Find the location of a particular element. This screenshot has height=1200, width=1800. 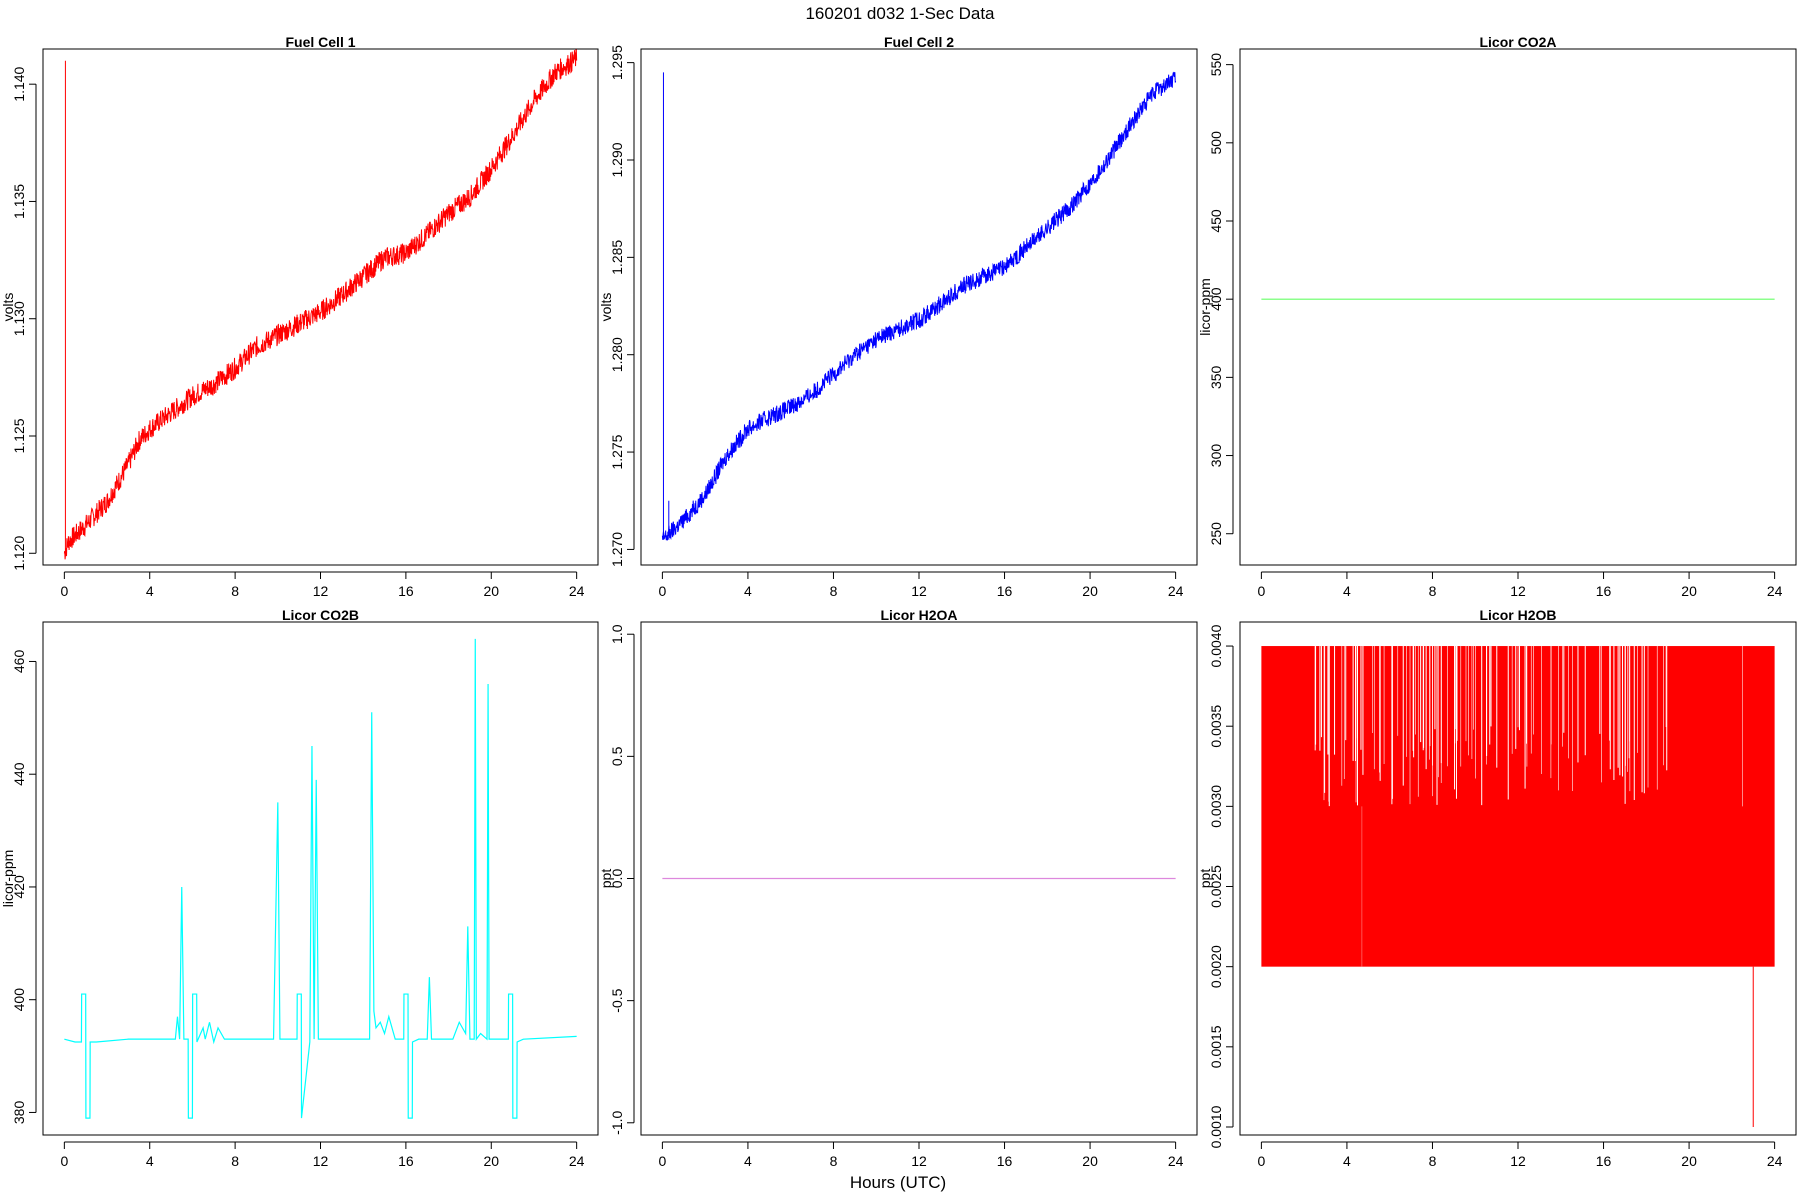

panel-title: Fuel Cell 1 is located at coordinates (320, 42).